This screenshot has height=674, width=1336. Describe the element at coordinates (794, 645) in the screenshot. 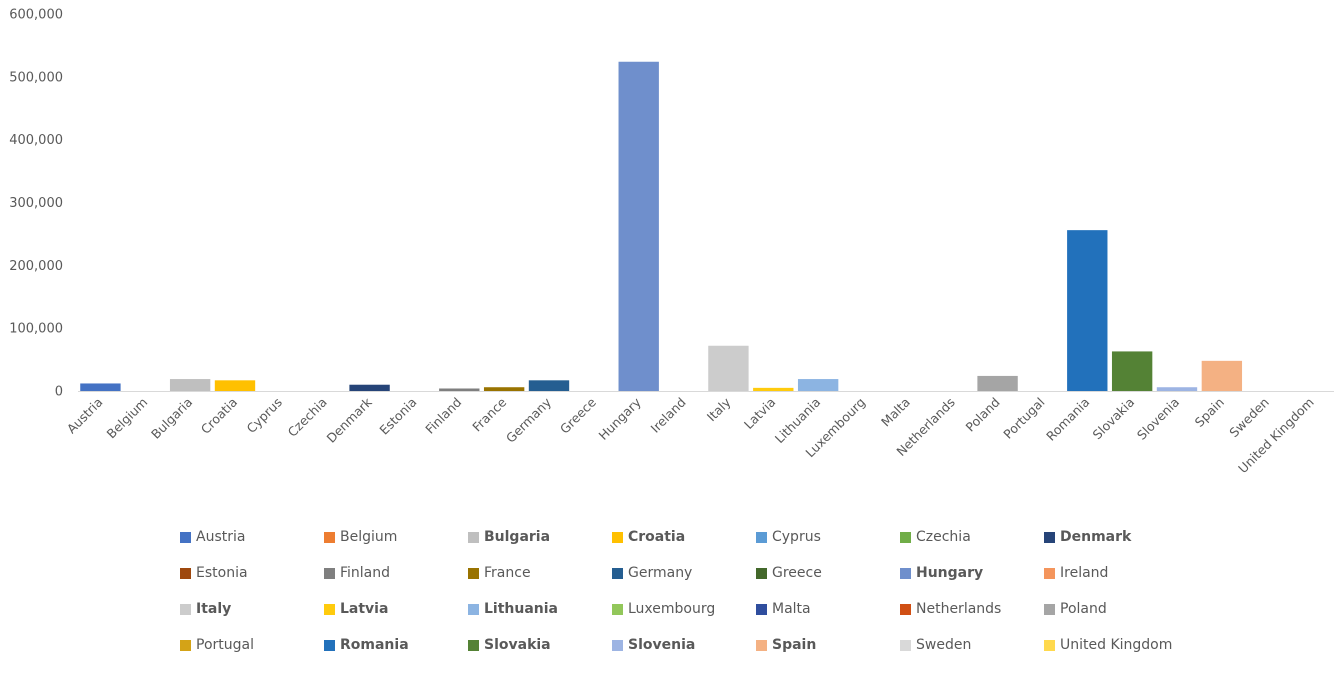

I see `legend-label: Spain` at that location.